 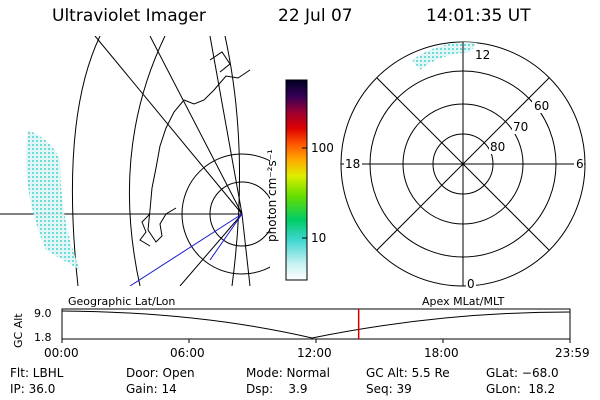 I want to click on colorbar: 100 10 photon cm⁻²s⁻¹, so click(x=299, y=180).